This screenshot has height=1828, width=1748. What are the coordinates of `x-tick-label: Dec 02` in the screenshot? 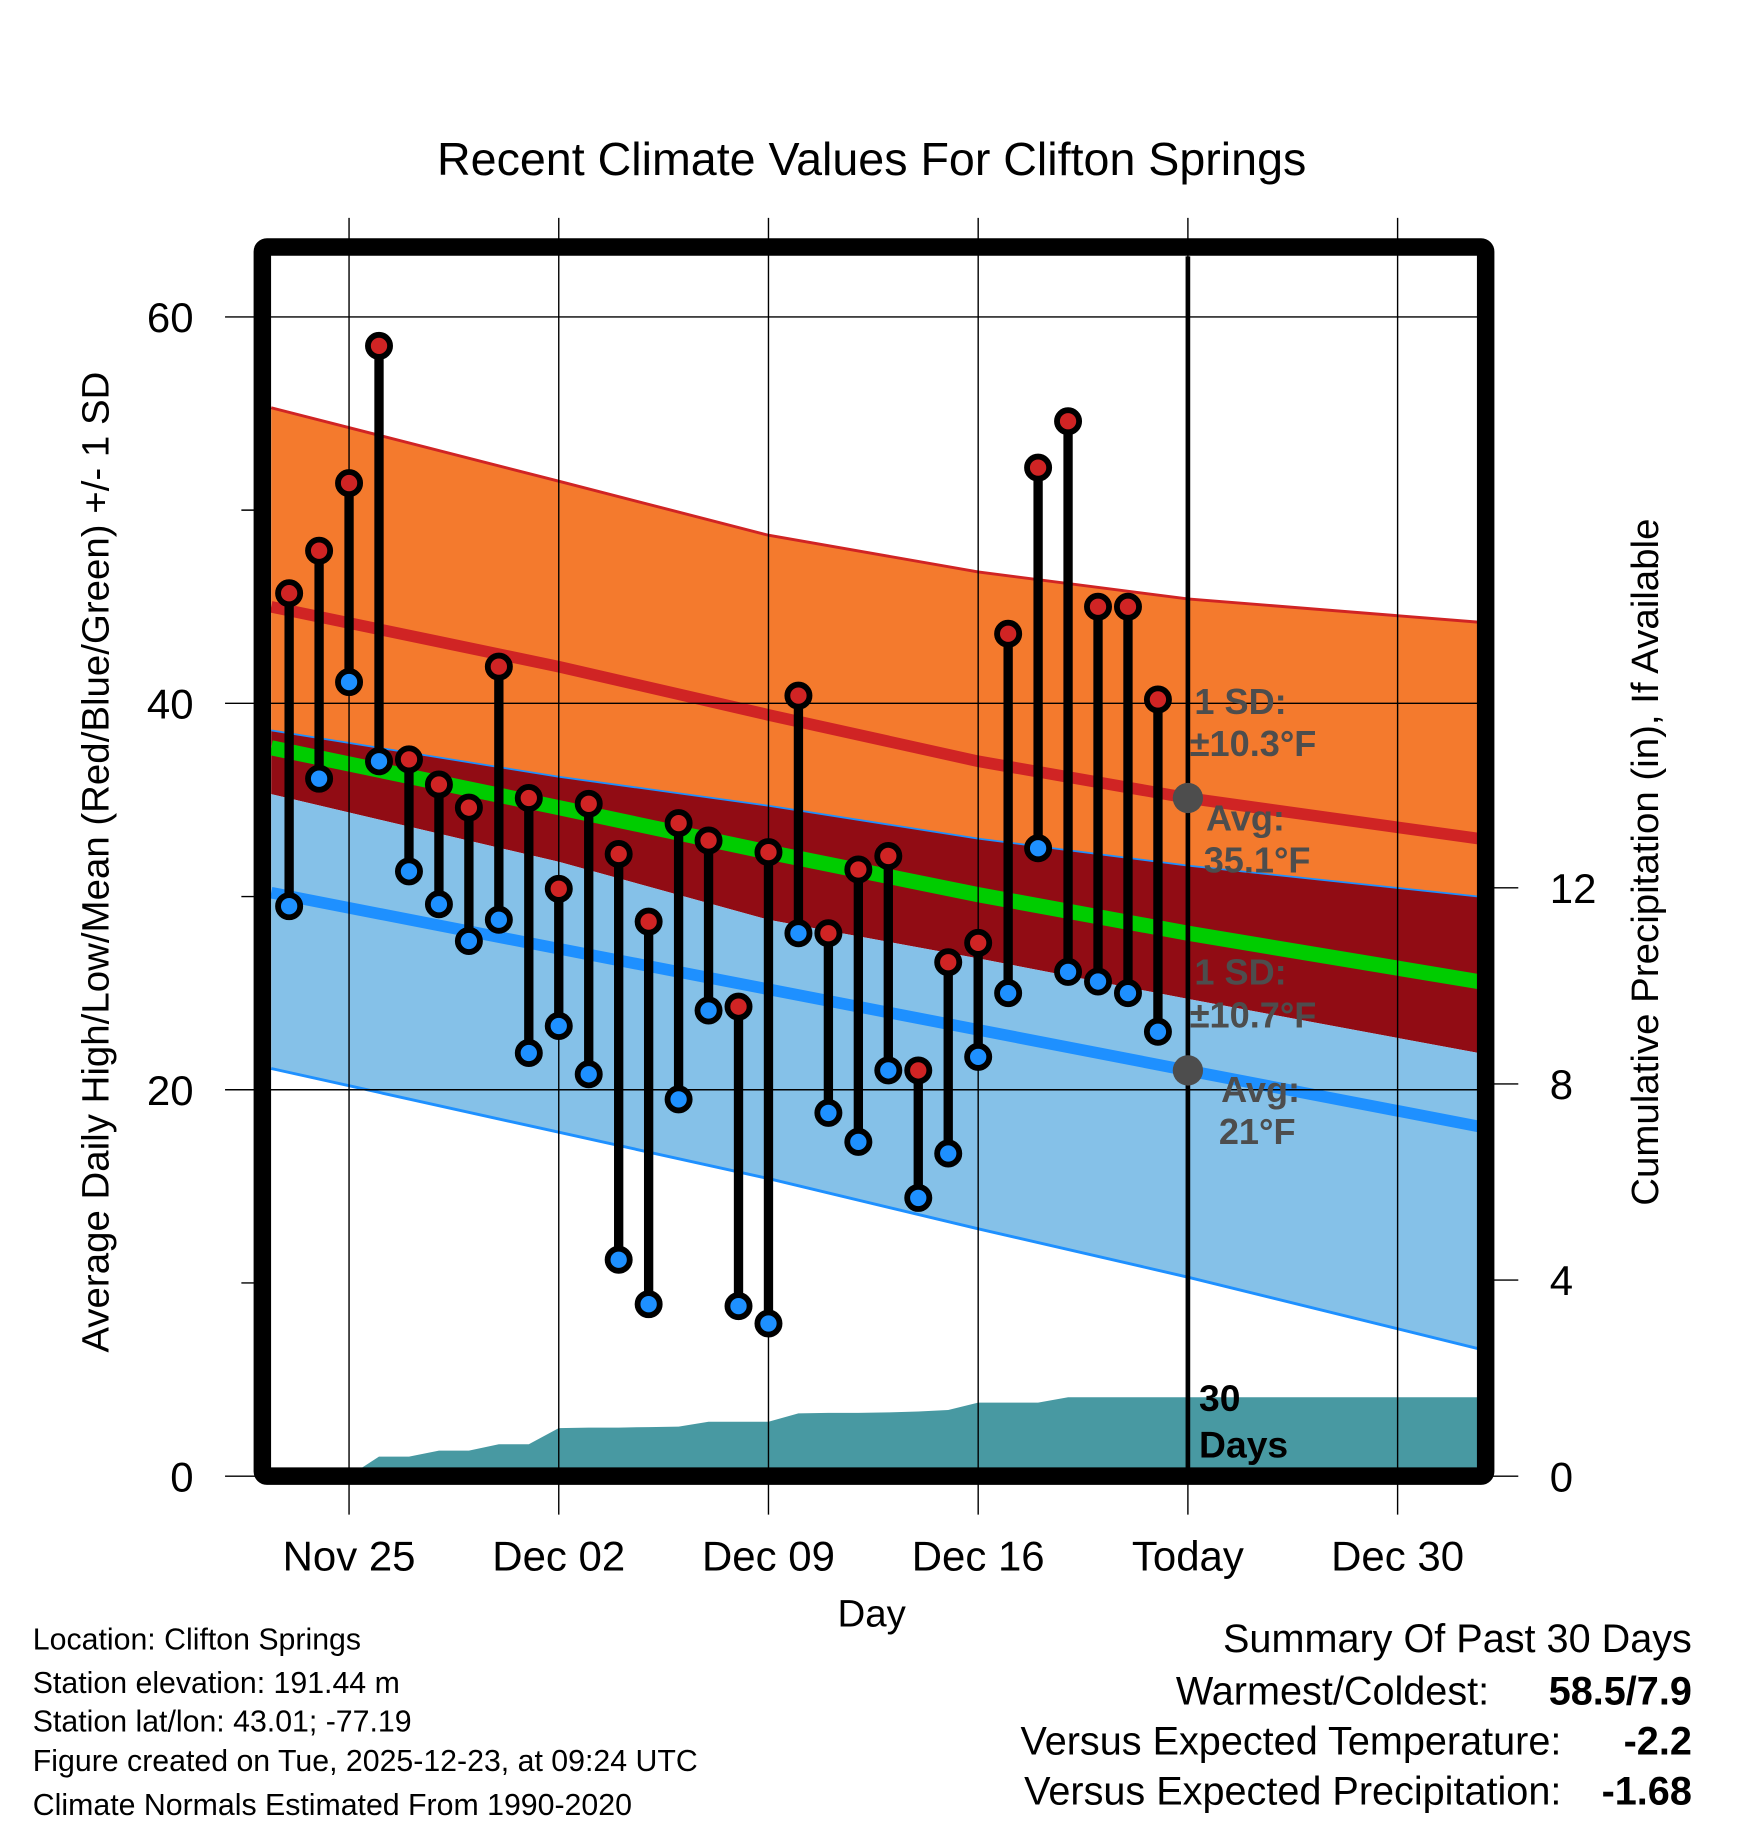 It's located at (558, 1556).